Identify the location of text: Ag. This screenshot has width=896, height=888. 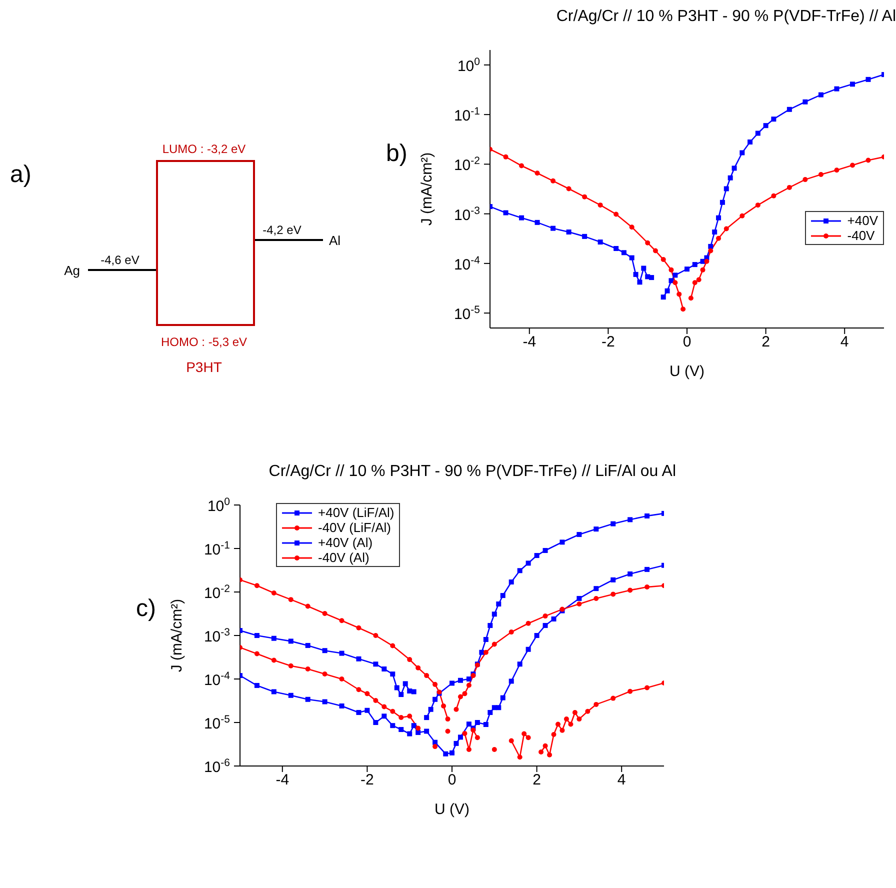
(72, 270).